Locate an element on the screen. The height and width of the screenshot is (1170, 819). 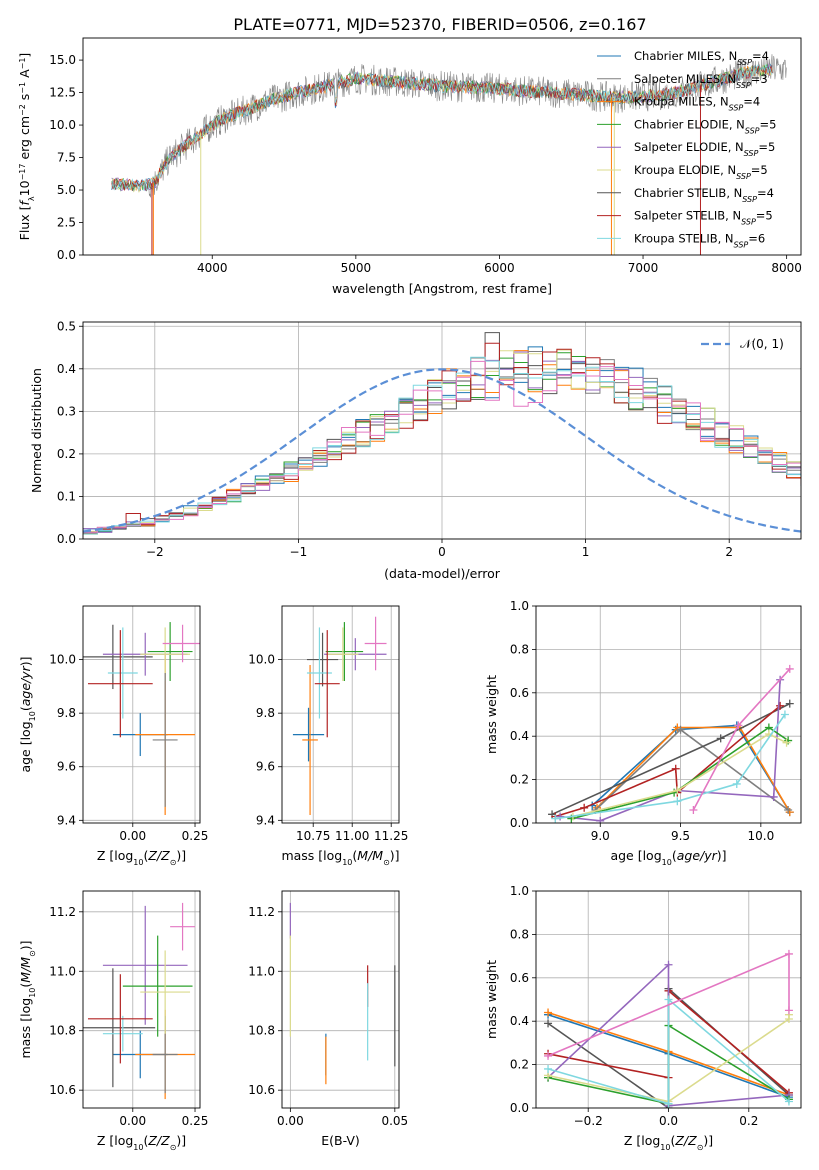
y-axis-label: Normed distribution is located at coordinates (36, 430).